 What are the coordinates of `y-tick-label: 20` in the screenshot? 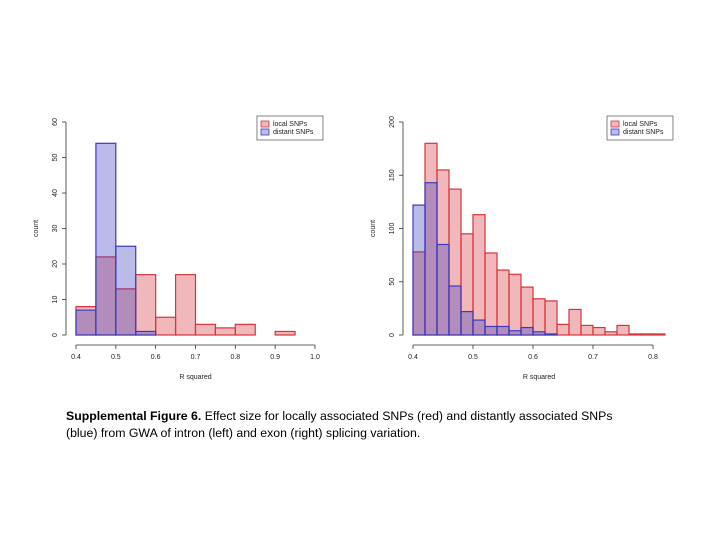 It's located at (55, 264).